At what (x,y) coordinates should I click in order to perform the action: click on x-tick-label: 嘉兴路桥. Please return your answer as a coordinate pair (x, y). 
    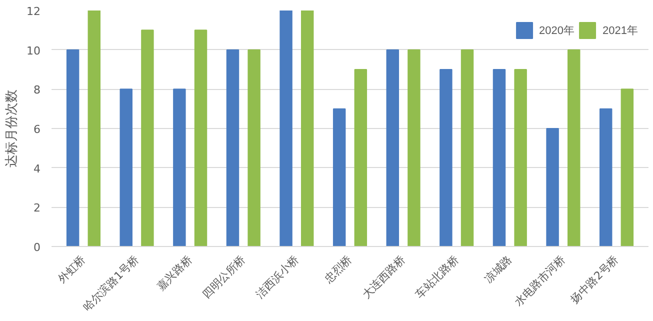
    Looking at the image, I should click on (174, 273).